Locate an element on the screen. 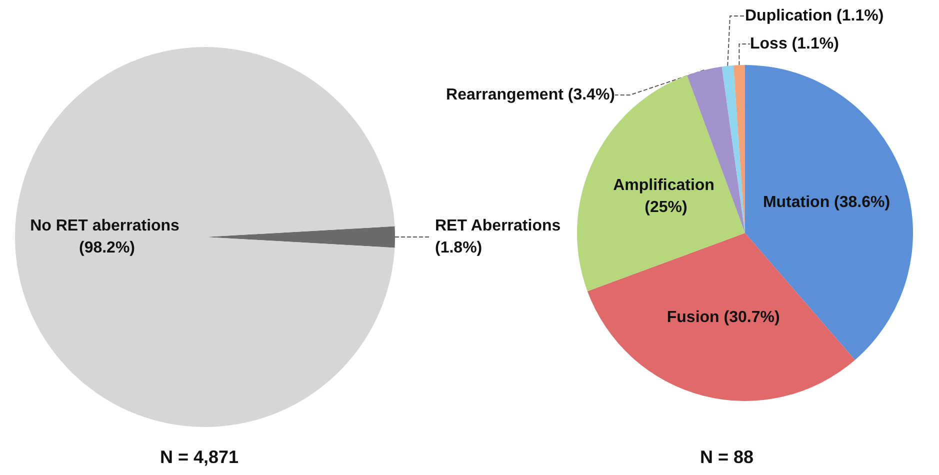 This screenshot has width=939, height=475. slice-label: Duplication (1.1%) is located at coordinates (814, 16).